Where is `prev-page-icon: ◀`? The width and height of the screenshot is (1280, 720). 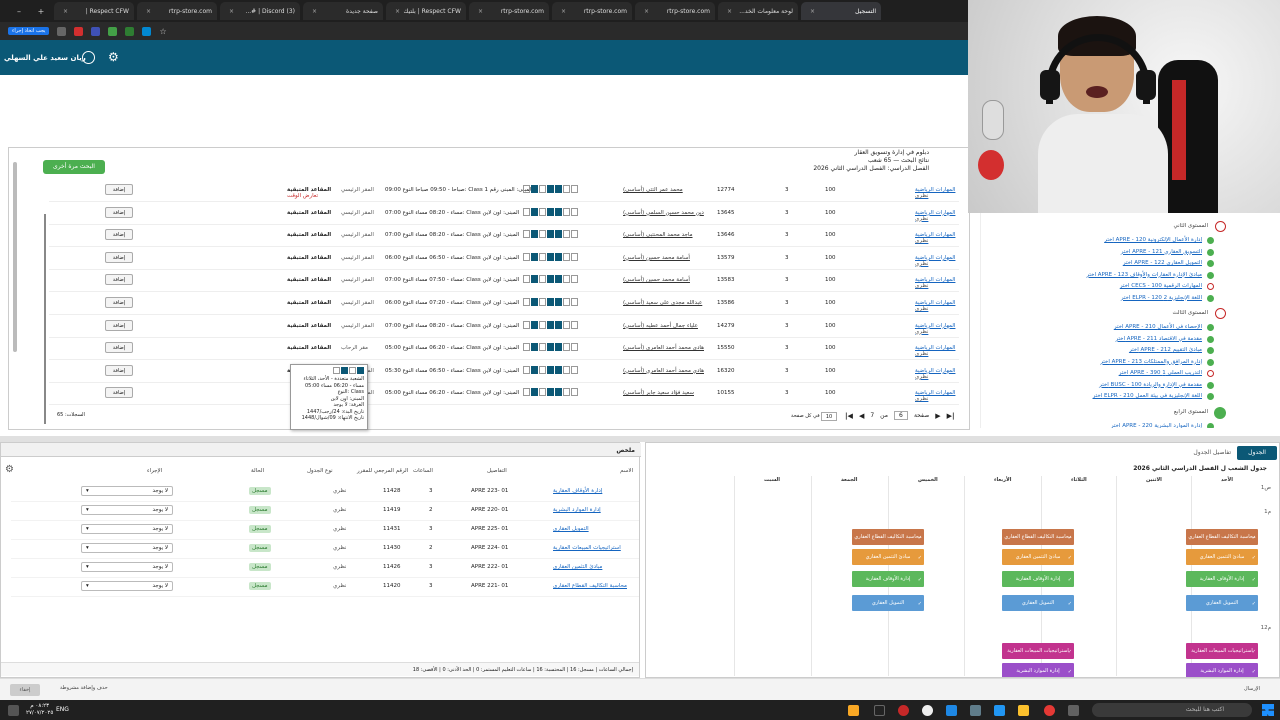
prev-page-icon: ◀ is located at coordinates (861, 415).